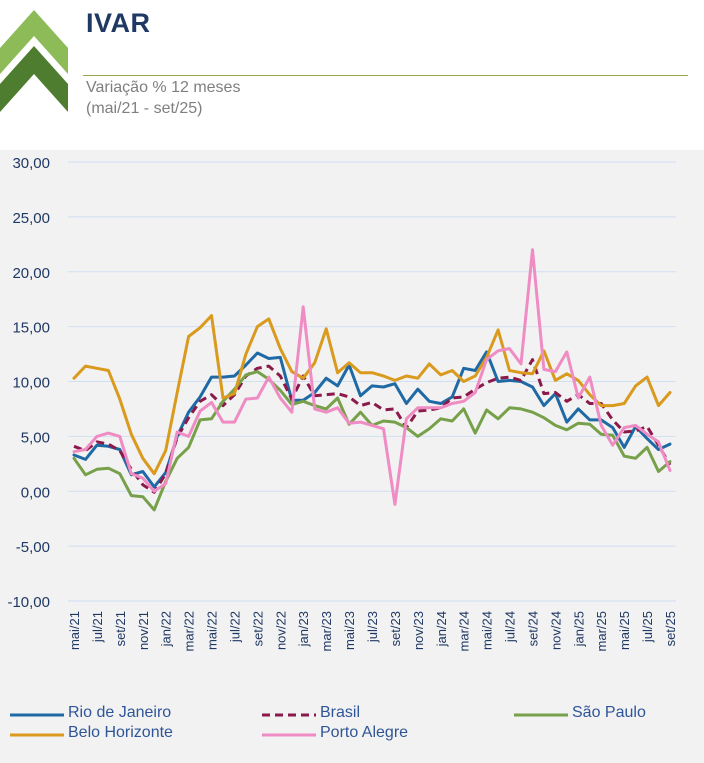  I want to click on x-tick-label: set/24, so click(532, 628).